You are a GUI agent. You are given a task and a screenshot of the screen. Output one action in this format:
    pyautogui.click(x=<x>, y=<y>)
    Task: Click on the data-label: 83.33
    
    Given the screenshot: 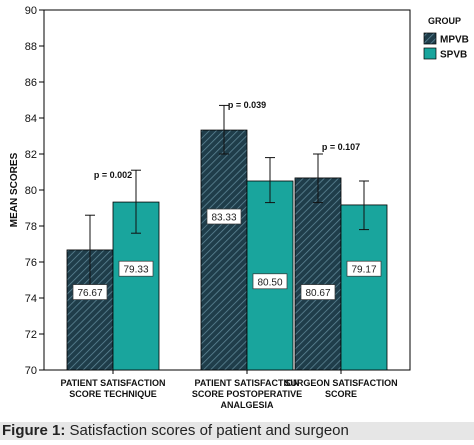 What is the action you would take?
    pyautogui.click(x=223, y=218)
    